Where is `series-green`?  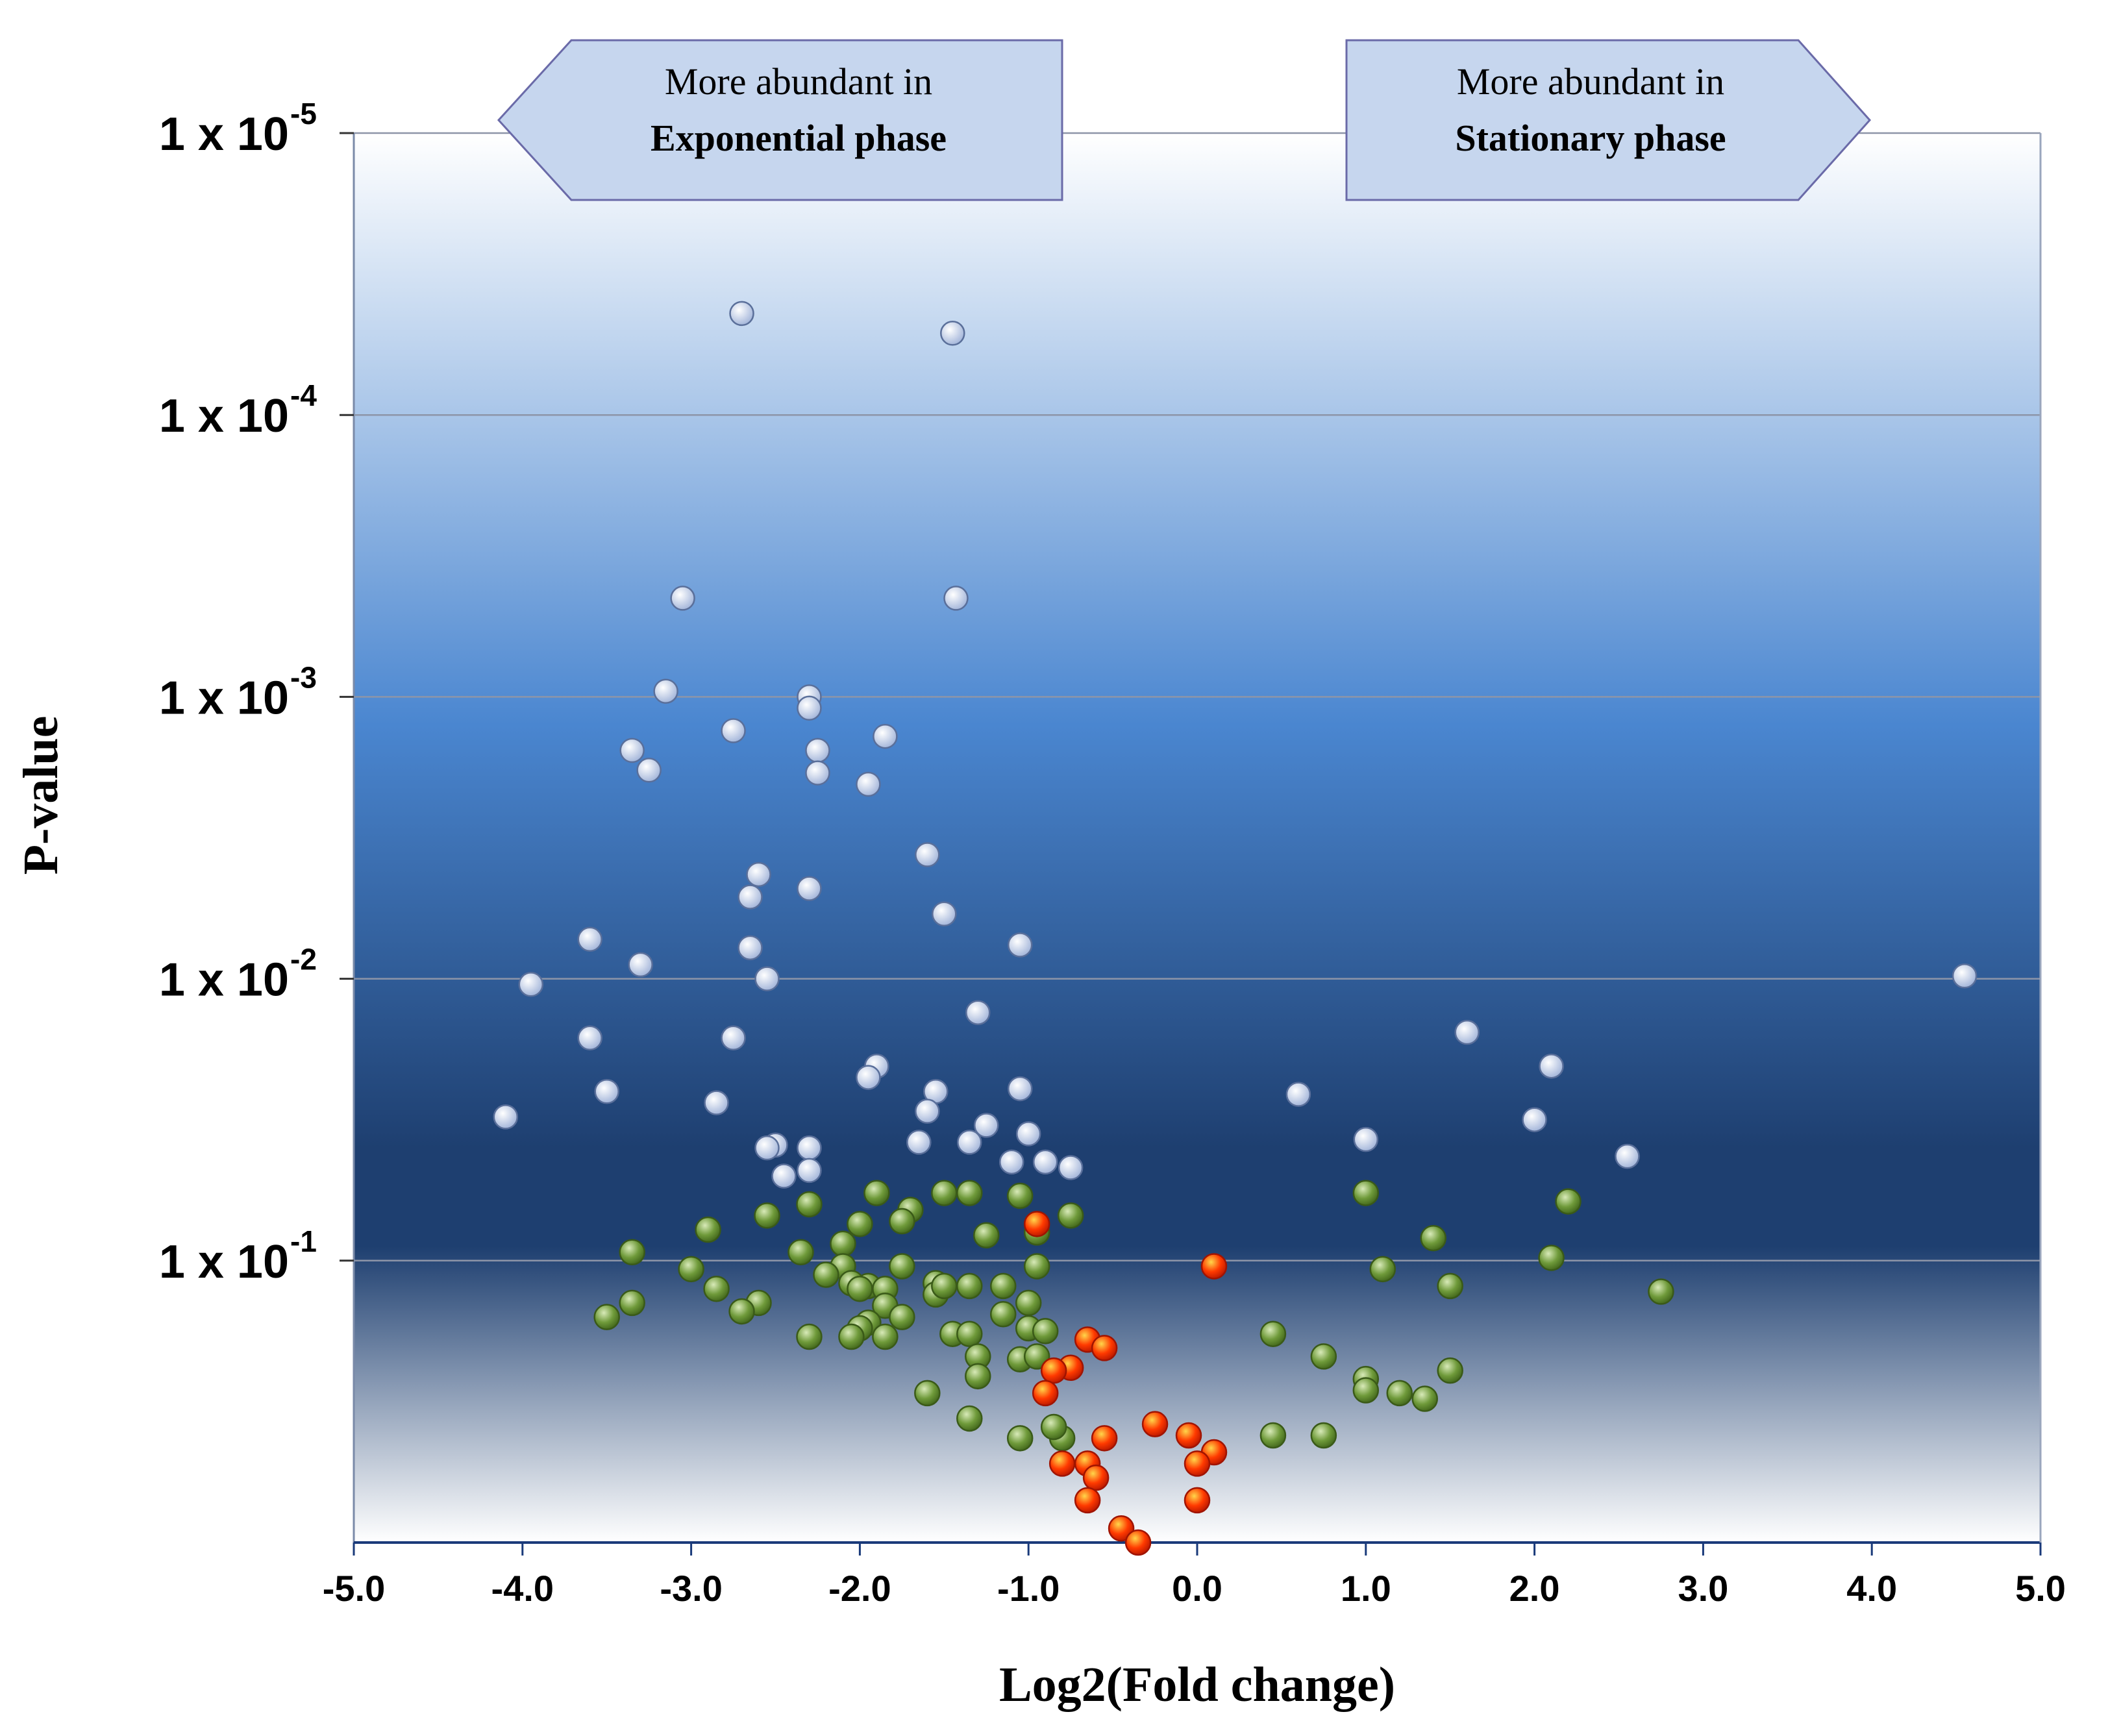
series-green is located at coordinates (1133, 1316).